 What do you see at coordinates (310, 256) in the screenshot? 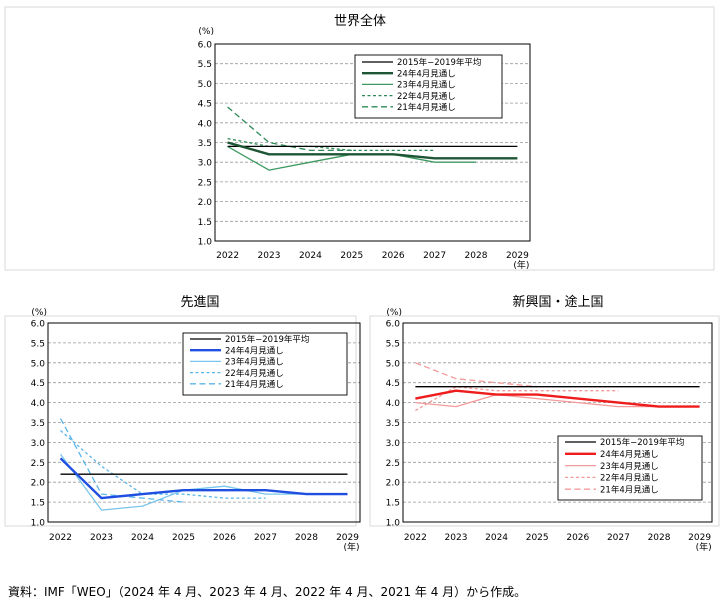
I see `world-x-tick-label: 2024` at bounding box center [310, 256].